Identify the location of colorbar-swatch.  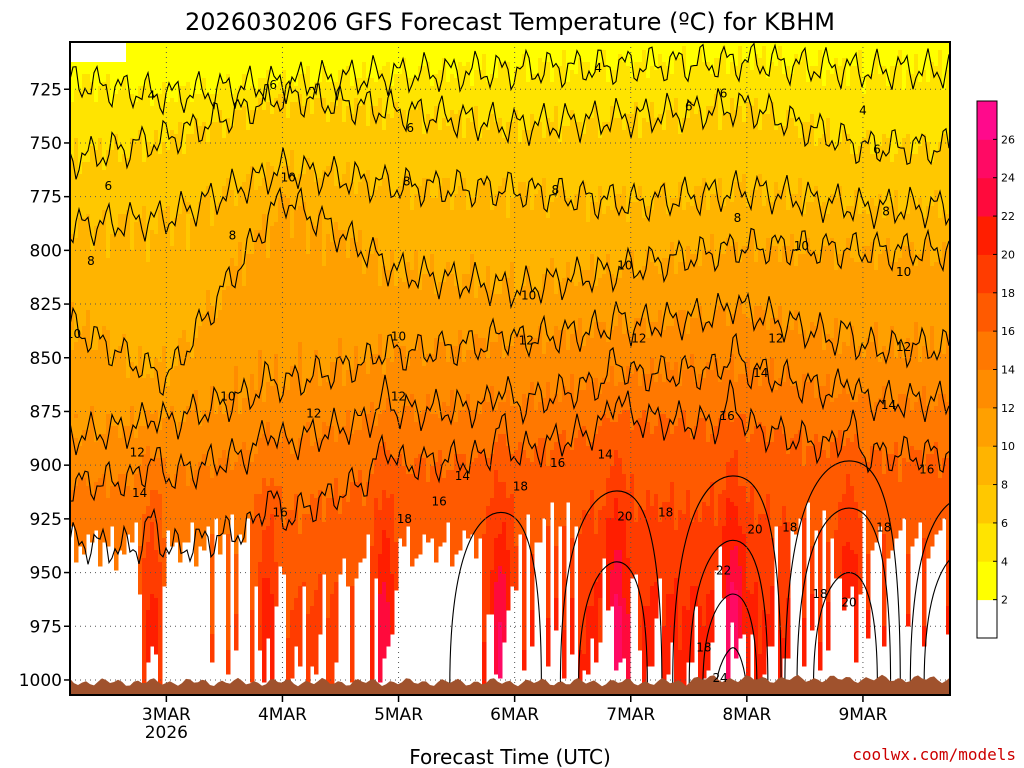
(987, 581).